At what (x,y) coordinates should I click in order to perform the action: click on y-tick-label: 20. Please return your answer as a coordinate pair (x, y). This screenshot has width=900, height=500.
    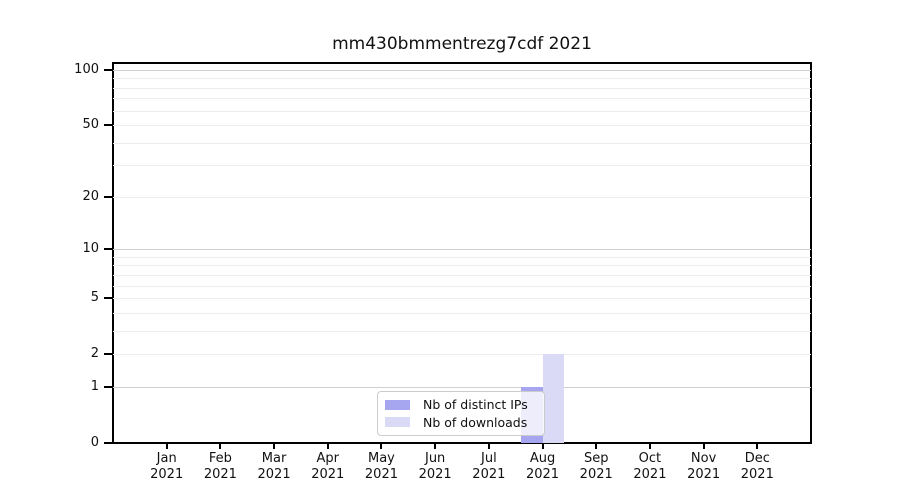
    Looking at the image, I should click on (90, 196).